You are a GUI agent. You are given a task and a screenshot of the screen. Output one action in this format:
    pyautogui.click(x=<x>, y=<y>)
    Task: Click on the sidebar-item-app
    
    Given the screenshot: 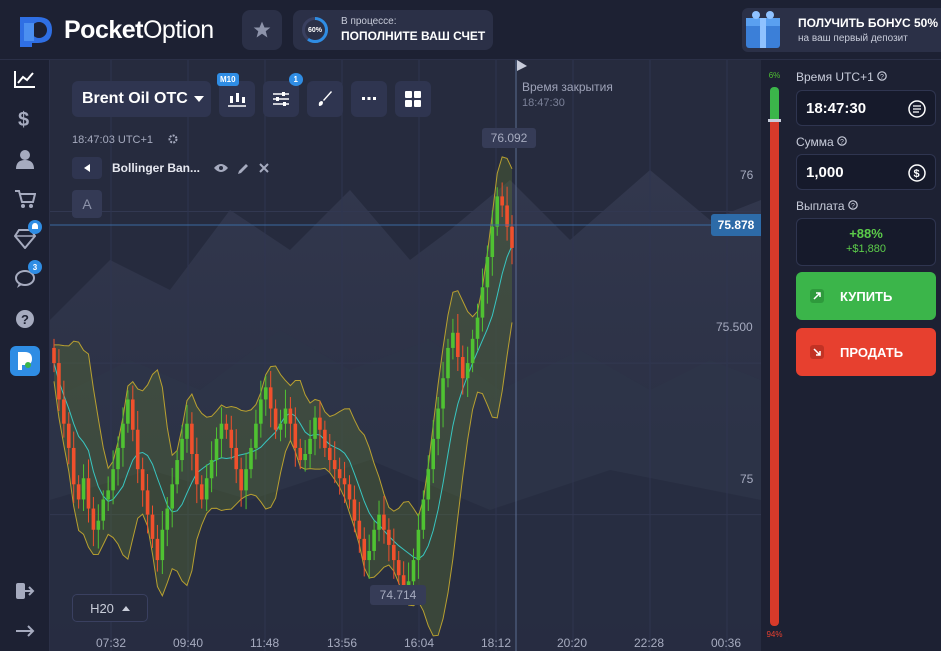 What is the action you would take?
    pyautogui.click(x=25, y=361)
    